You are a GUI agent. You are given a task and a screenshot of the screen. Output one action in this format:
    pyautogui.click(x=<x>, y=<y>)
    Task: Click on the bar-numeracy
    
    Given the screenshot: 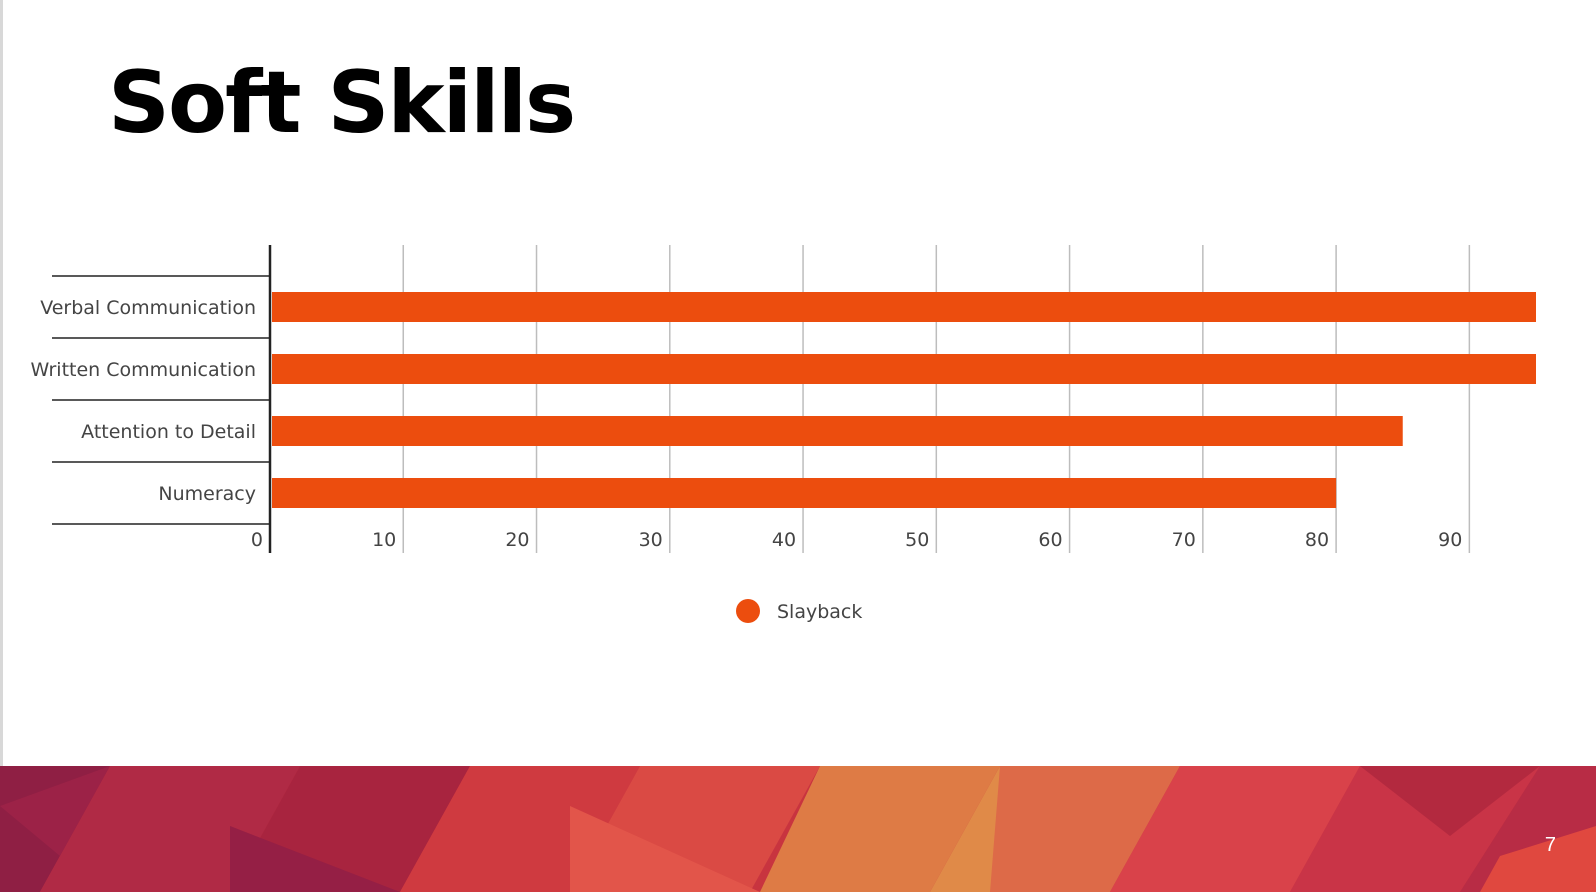 What is the action you would take?
    pyautogui.click(x=804, y=493)
    